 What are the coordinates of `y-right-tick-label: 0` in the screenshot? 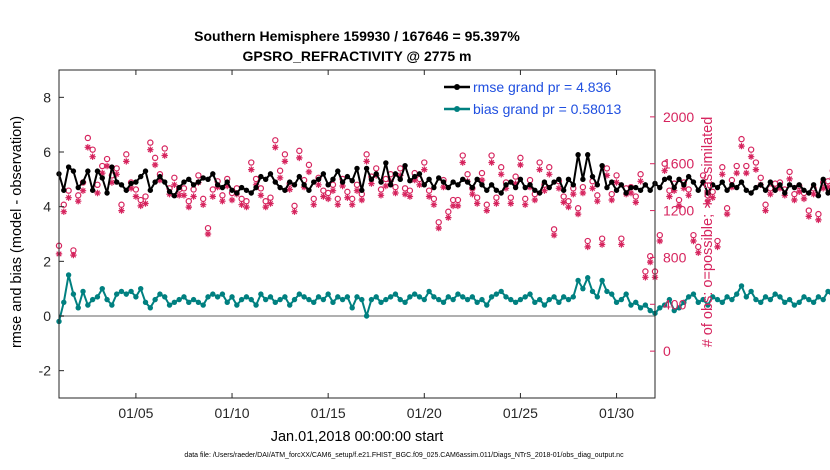 It's located at (667, 351).